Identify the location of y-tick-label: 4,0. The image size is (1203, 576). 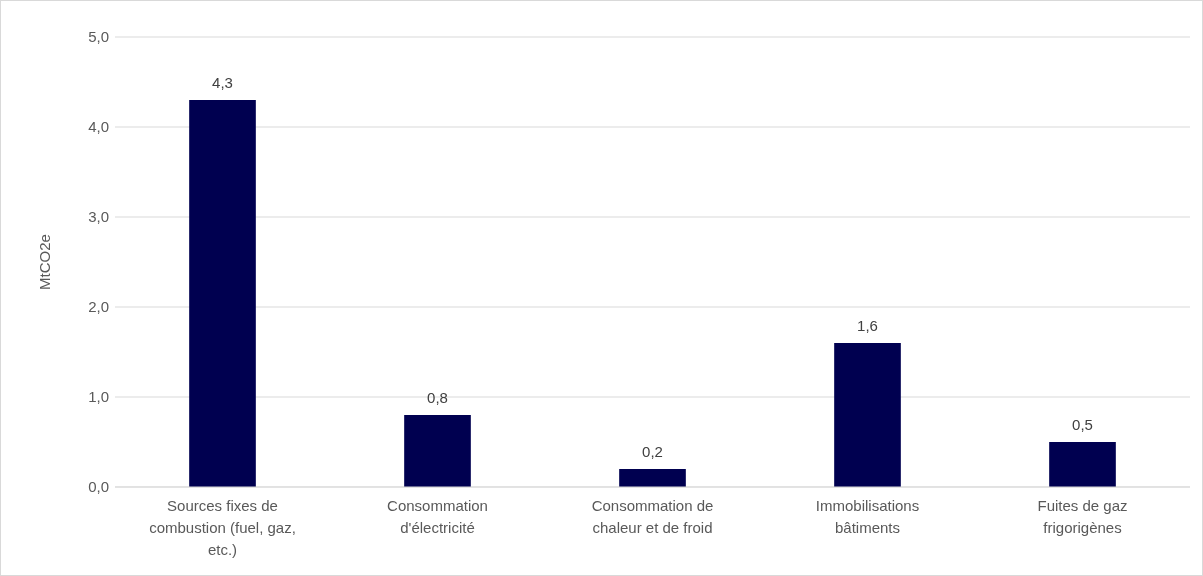
(98, 127).